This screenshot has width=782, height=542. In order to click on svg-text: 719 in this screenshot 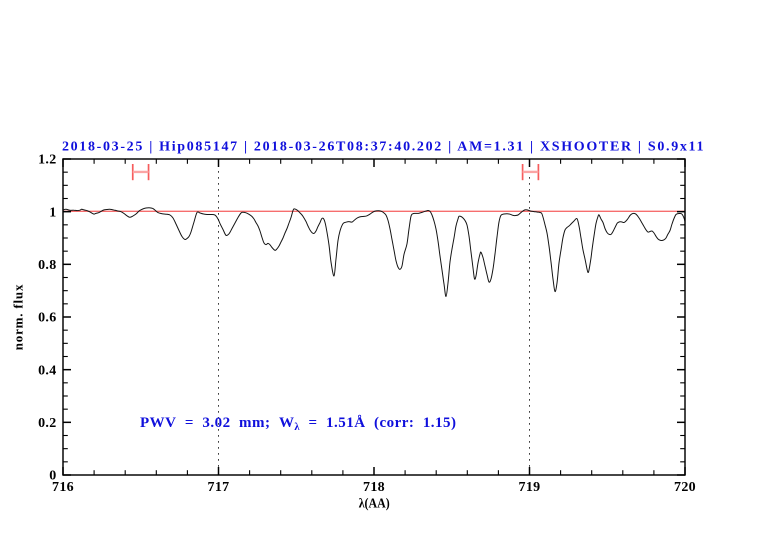, I will do `click(530, 487)`.